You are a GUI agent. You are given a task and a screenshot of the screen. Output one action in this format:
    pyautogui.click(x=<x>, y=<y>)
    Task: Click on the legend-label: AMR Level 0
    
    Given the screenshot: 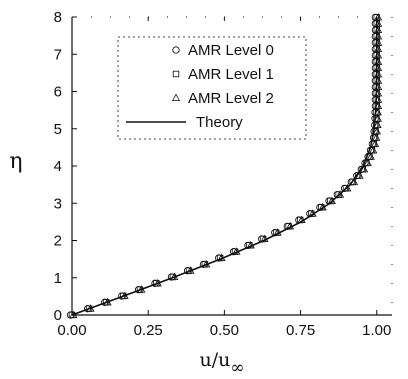 What is the action you would take?
    pyautogui.click(x=231, y=50)
    